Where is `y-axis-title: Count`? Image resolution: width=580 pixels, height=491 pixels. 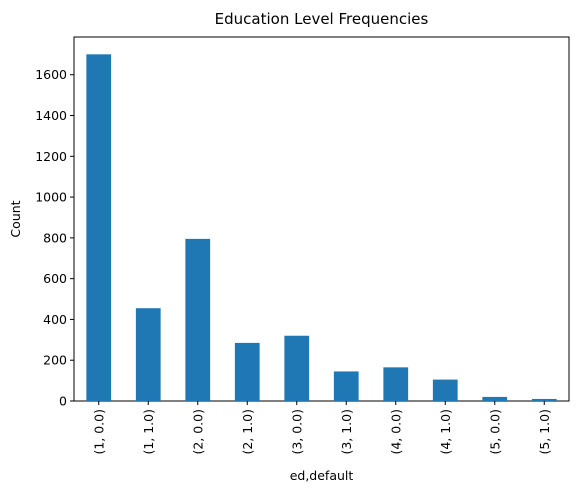
y-axis-title: Count is located at coordinates (15, 218).